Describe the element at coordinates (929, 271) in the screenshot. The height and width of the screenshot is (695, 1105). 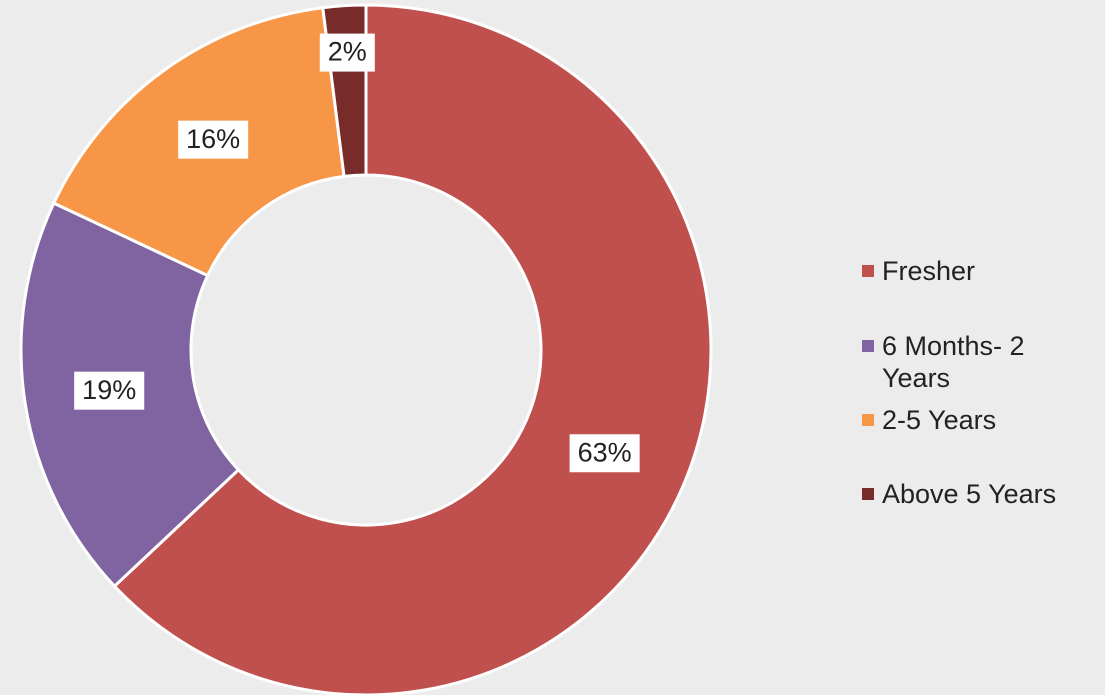
I see `legend-label: Fresher` at that location.